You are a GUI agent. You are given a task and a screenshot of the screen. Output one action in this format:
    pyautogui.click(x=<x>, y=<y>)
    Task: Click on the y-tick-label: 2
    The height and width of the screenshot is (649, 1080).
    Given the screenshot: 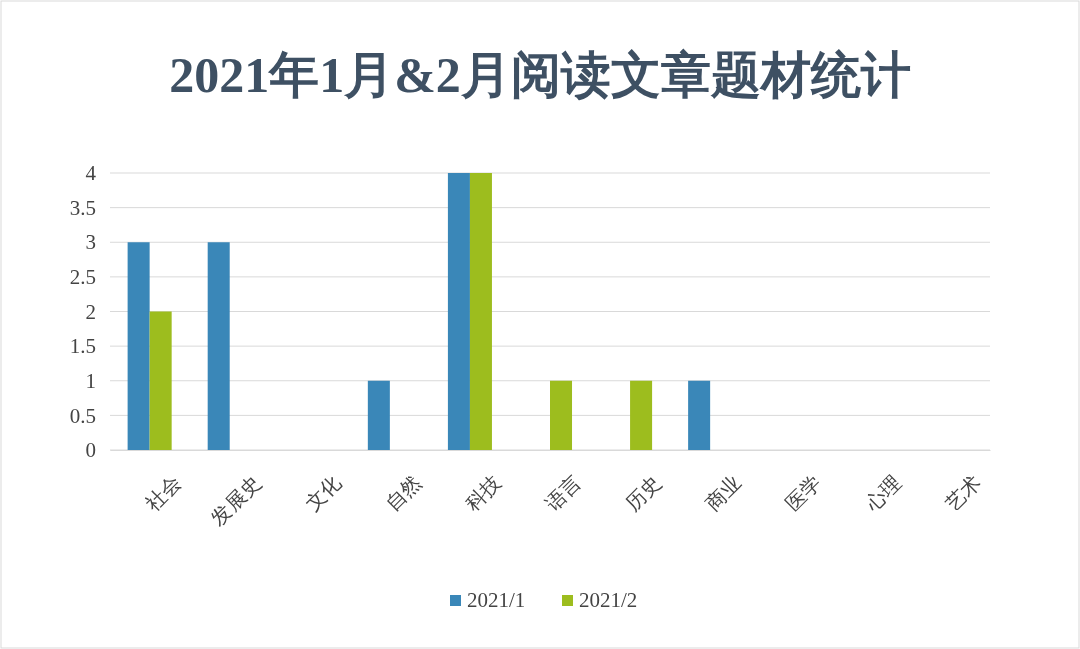 What is the action you would take?
    pyautogui.click(x=90, y=311)
    